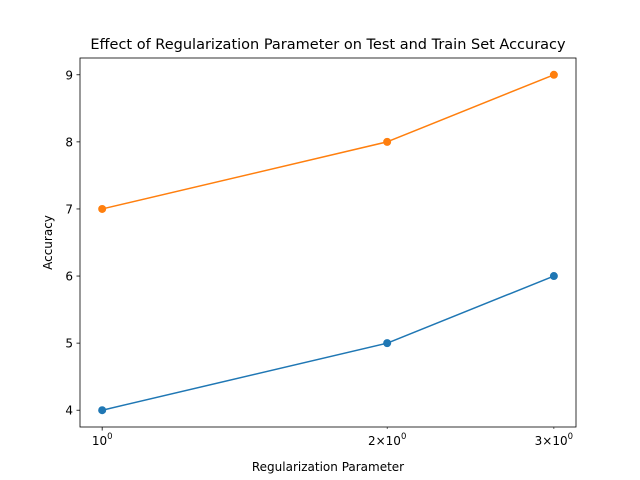 The width and height of the screenshot is (640, 480). Describe the element at coordinates (102, 440) in the screenshot. I see `x-tick-label: 100` at that location.